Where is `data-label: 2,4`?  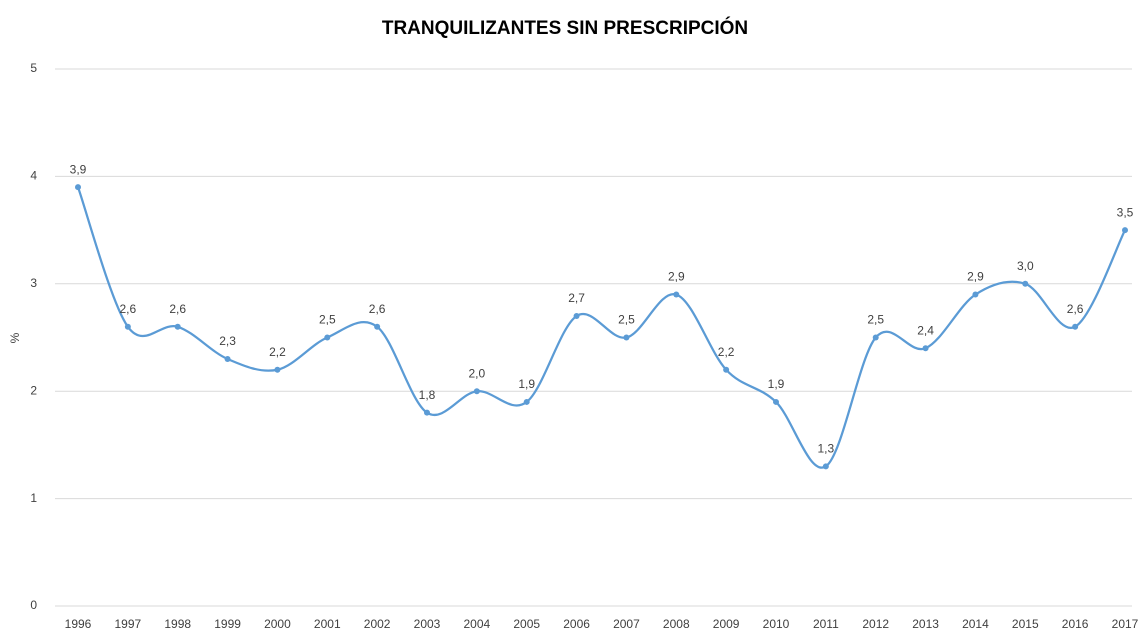
data-label: 2,4 is located at coordinates (925, 330).